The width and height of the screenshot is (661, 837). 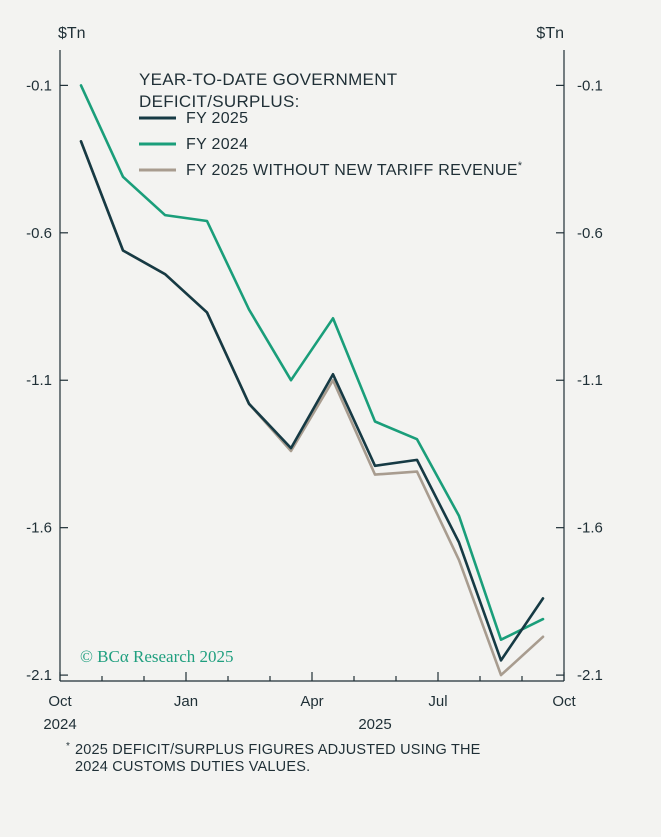 I want to click on y-unit-left: $Tn, so click(x=72, y=33).